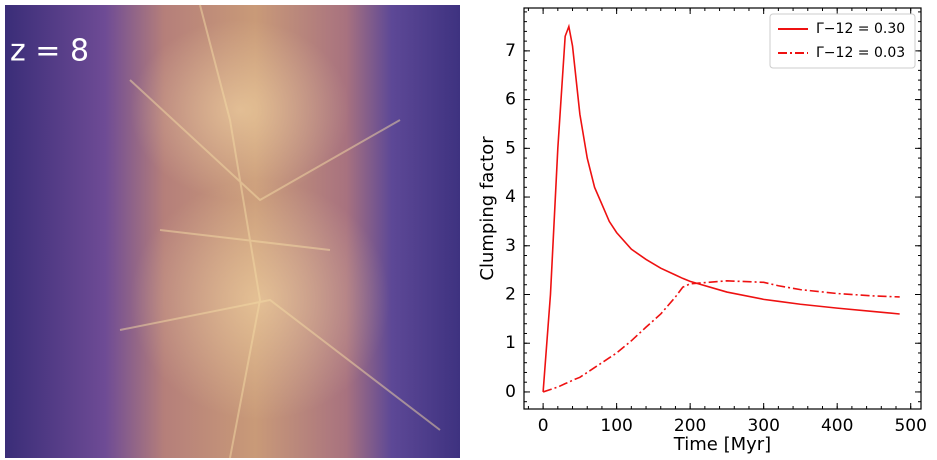 This screenshot has height=460, width=937. What do you see at coordinates (763, 426) in the screenshot?
I see `x-tick-label: 300` at bounding box center [763, 426].